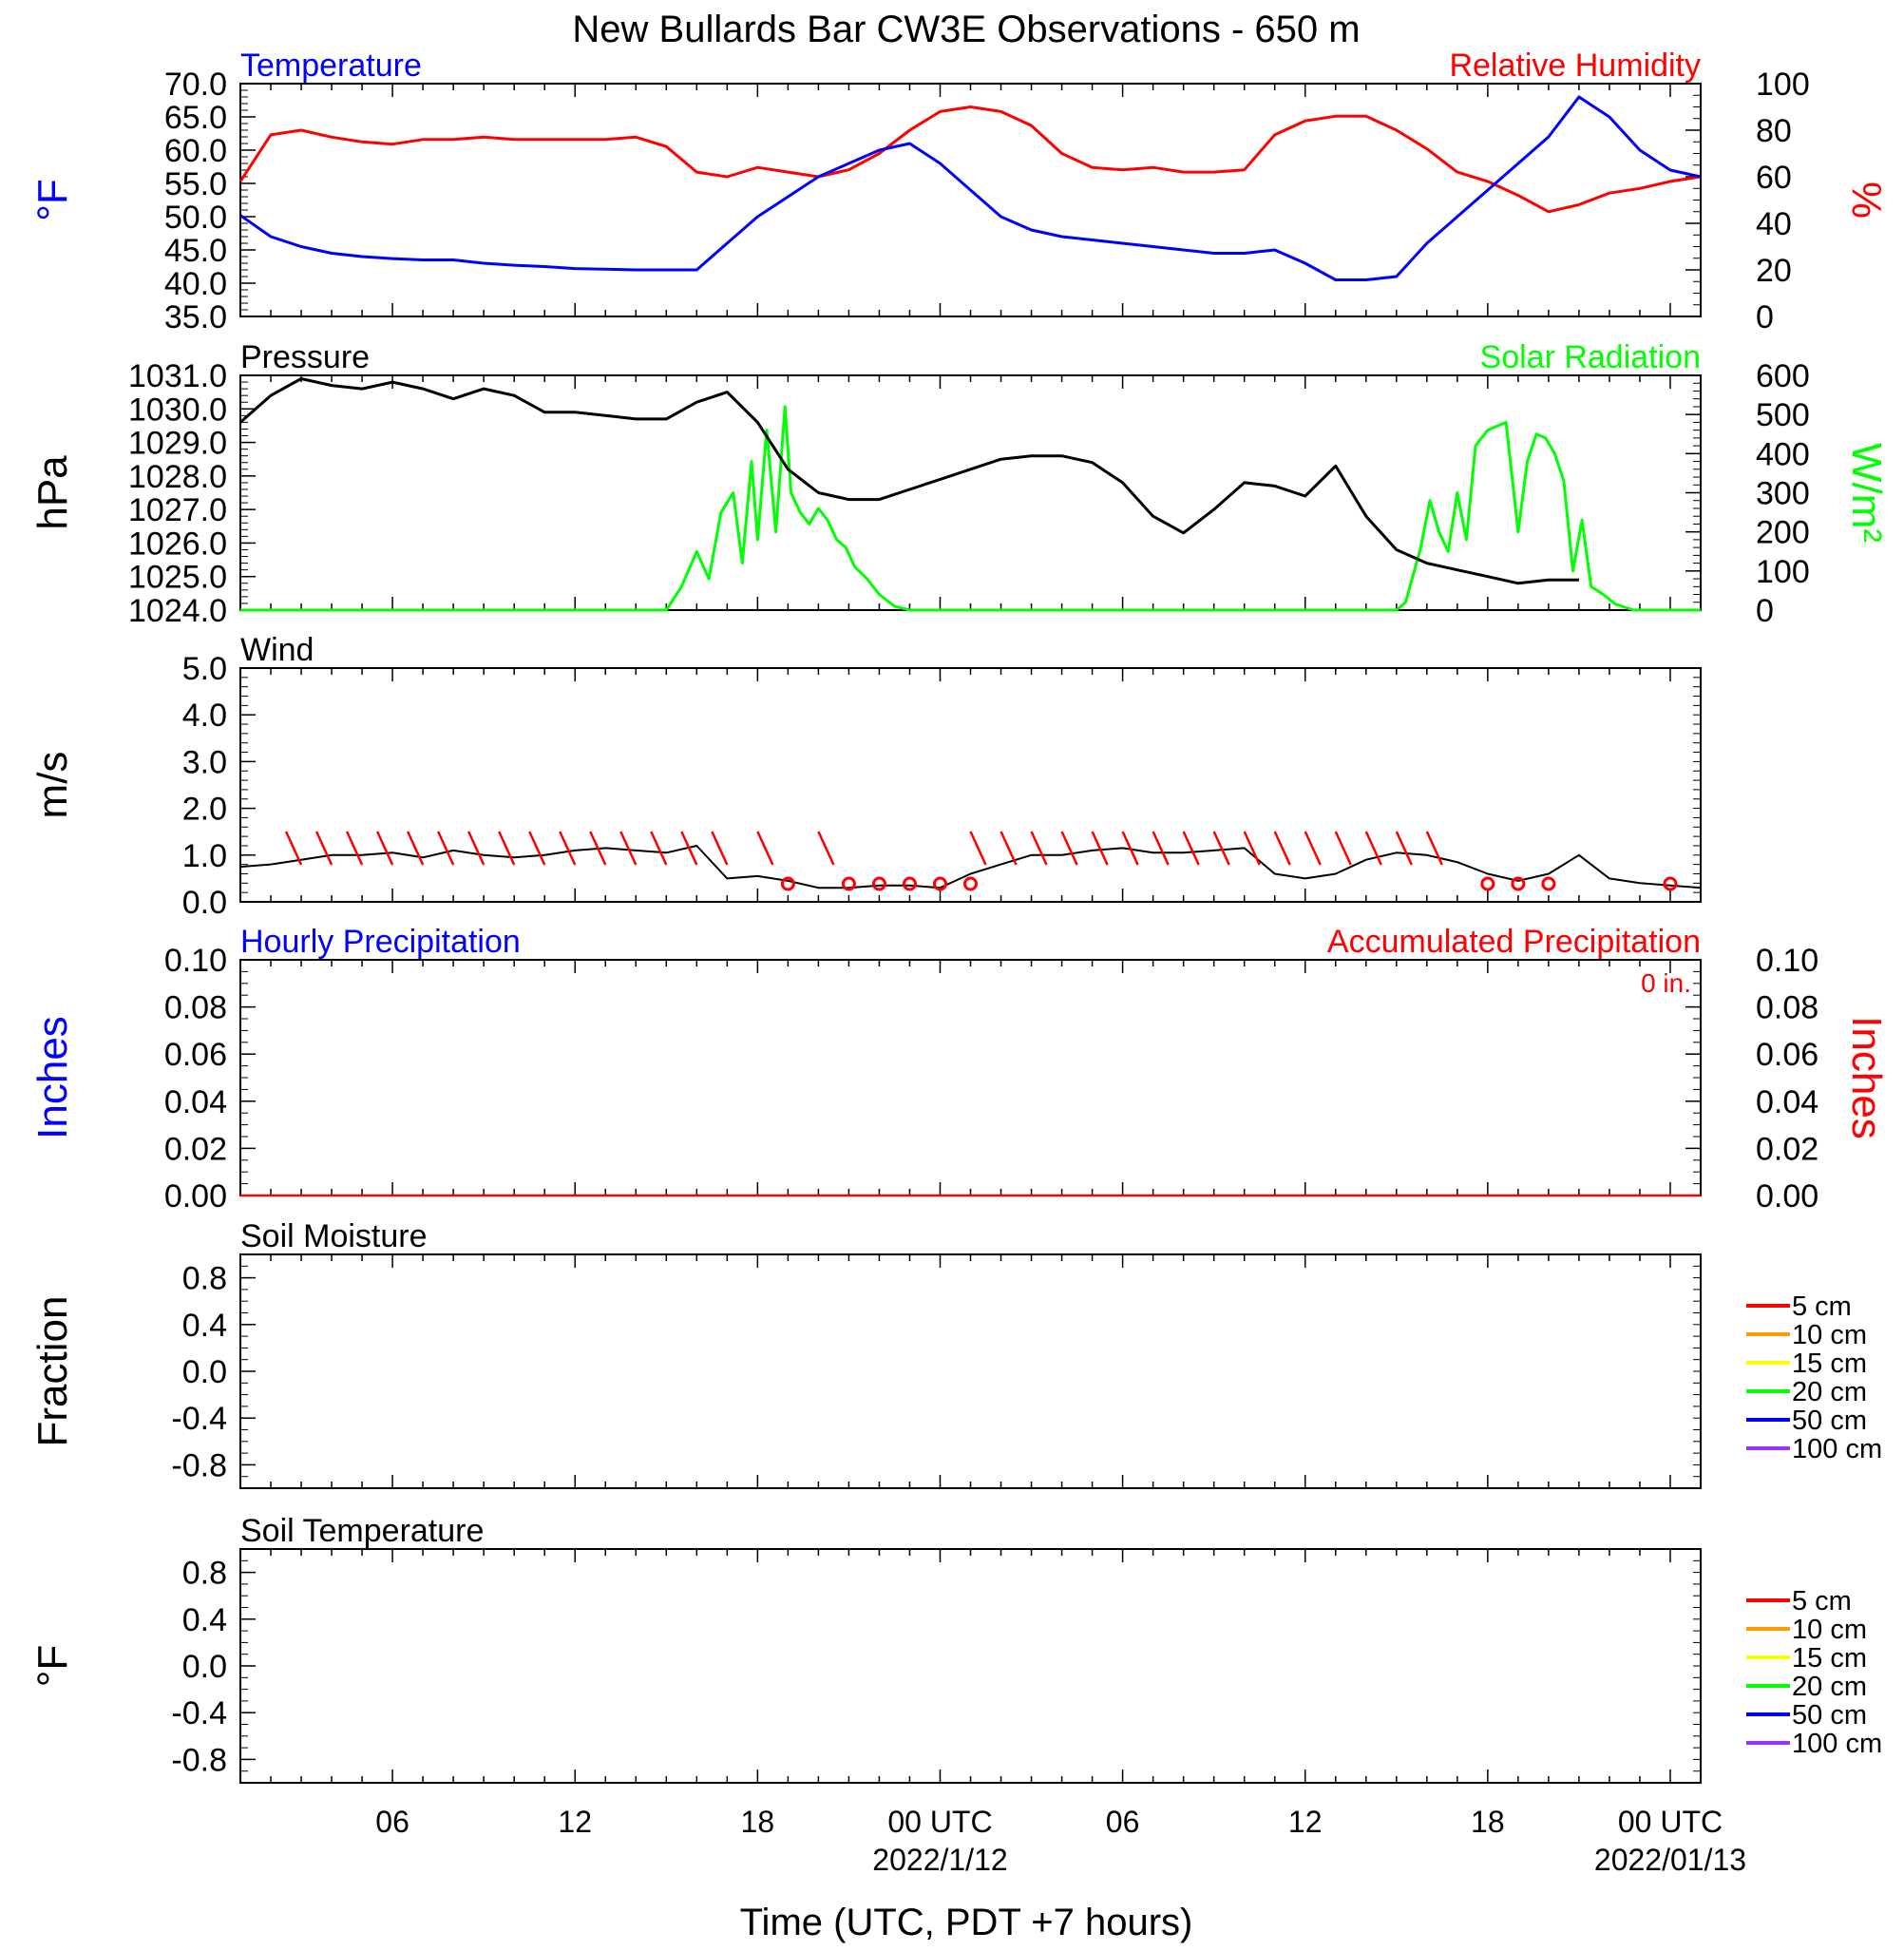 The width and height of the screenshot is (1904, 1951). Describe the element at coordinates (381, 942) in the screenshot. I see `left-panel-title: Hourly Precipitation` at that location.